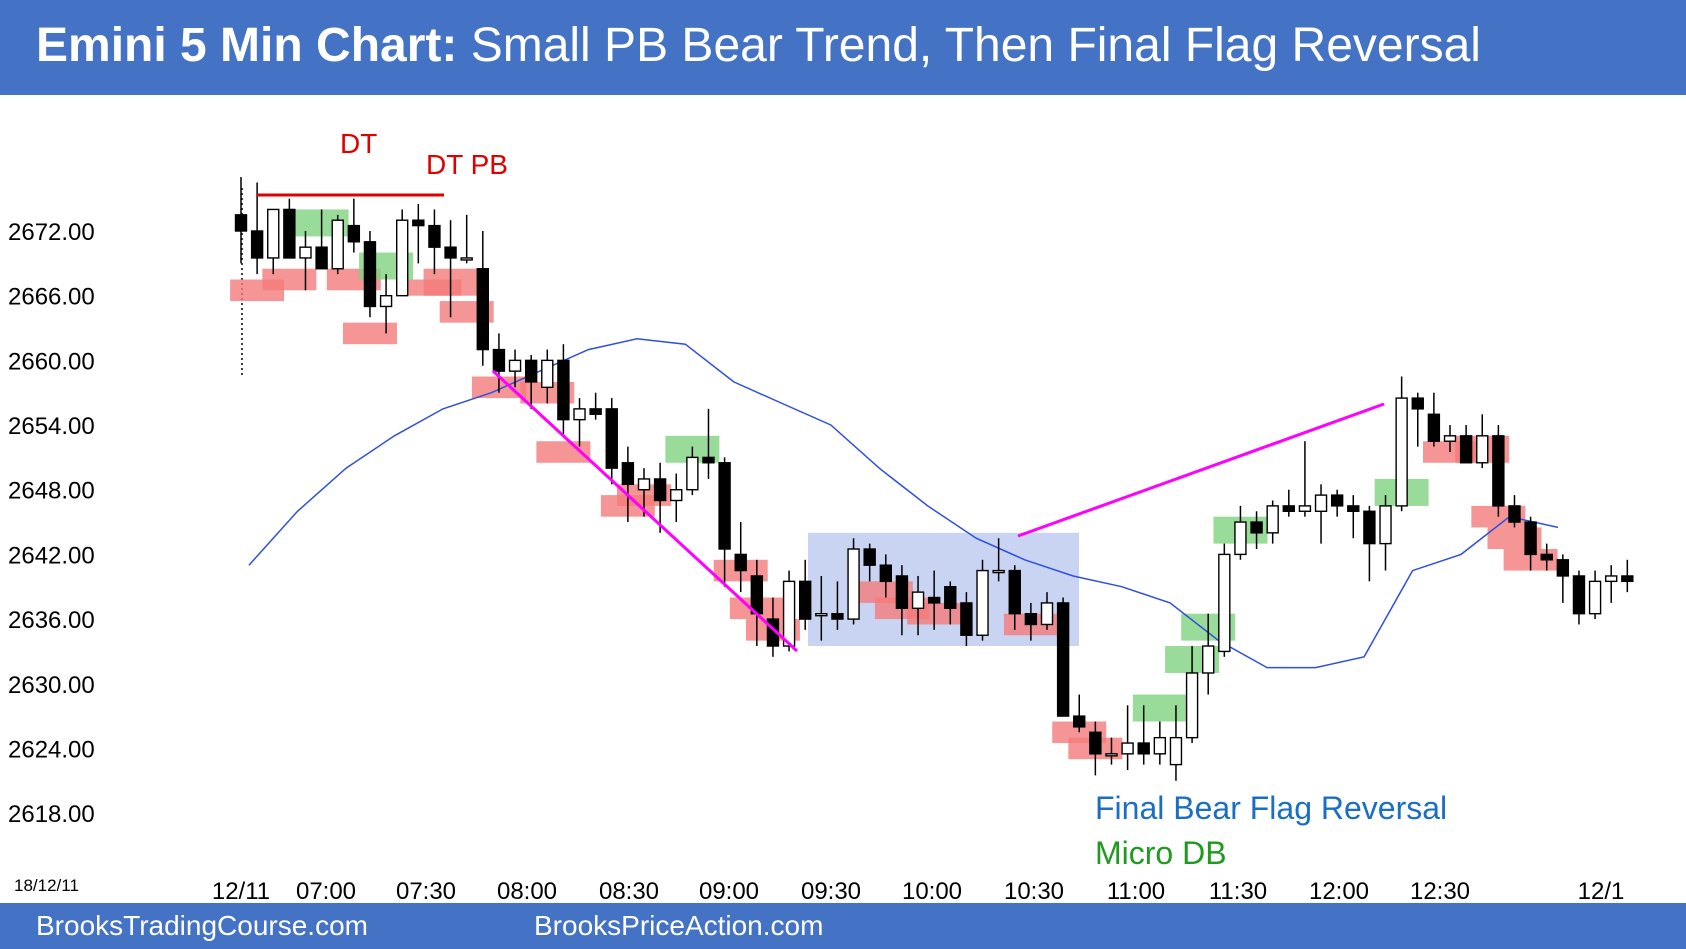 The width and height of the screenshot is (1686, 949). I want to click on y-tick-label: 2648.00, so click(51, 491).